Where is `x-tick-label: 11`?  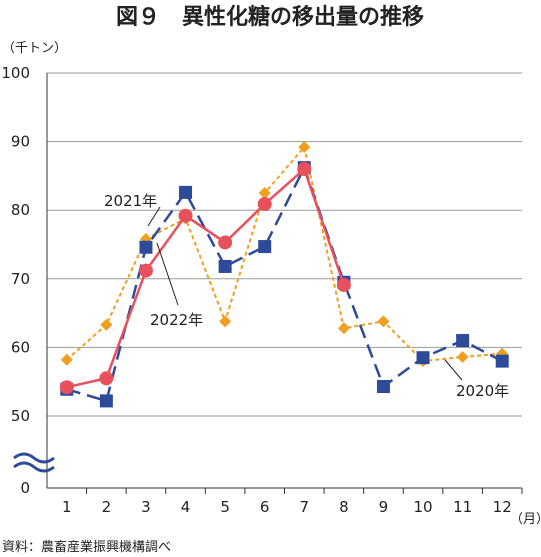
x-tick-label: 11 is located at coordinates (462, 507).